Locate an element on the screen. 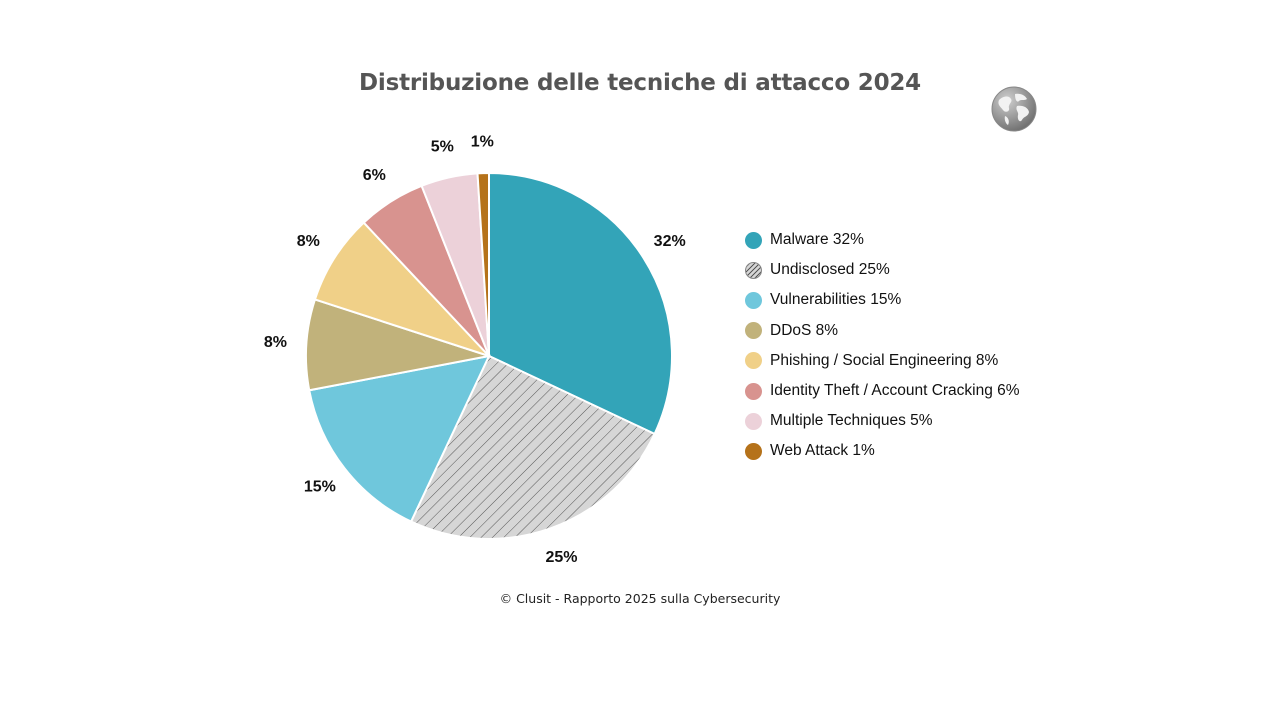  pie-slice-phishing-social-engineering is located at coordinates (401, 289).